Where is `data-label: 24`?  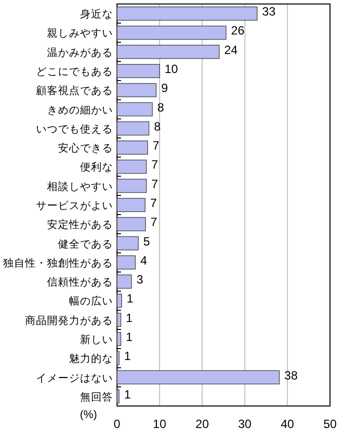
data-label: 24 is located at coordinates (231, 49).